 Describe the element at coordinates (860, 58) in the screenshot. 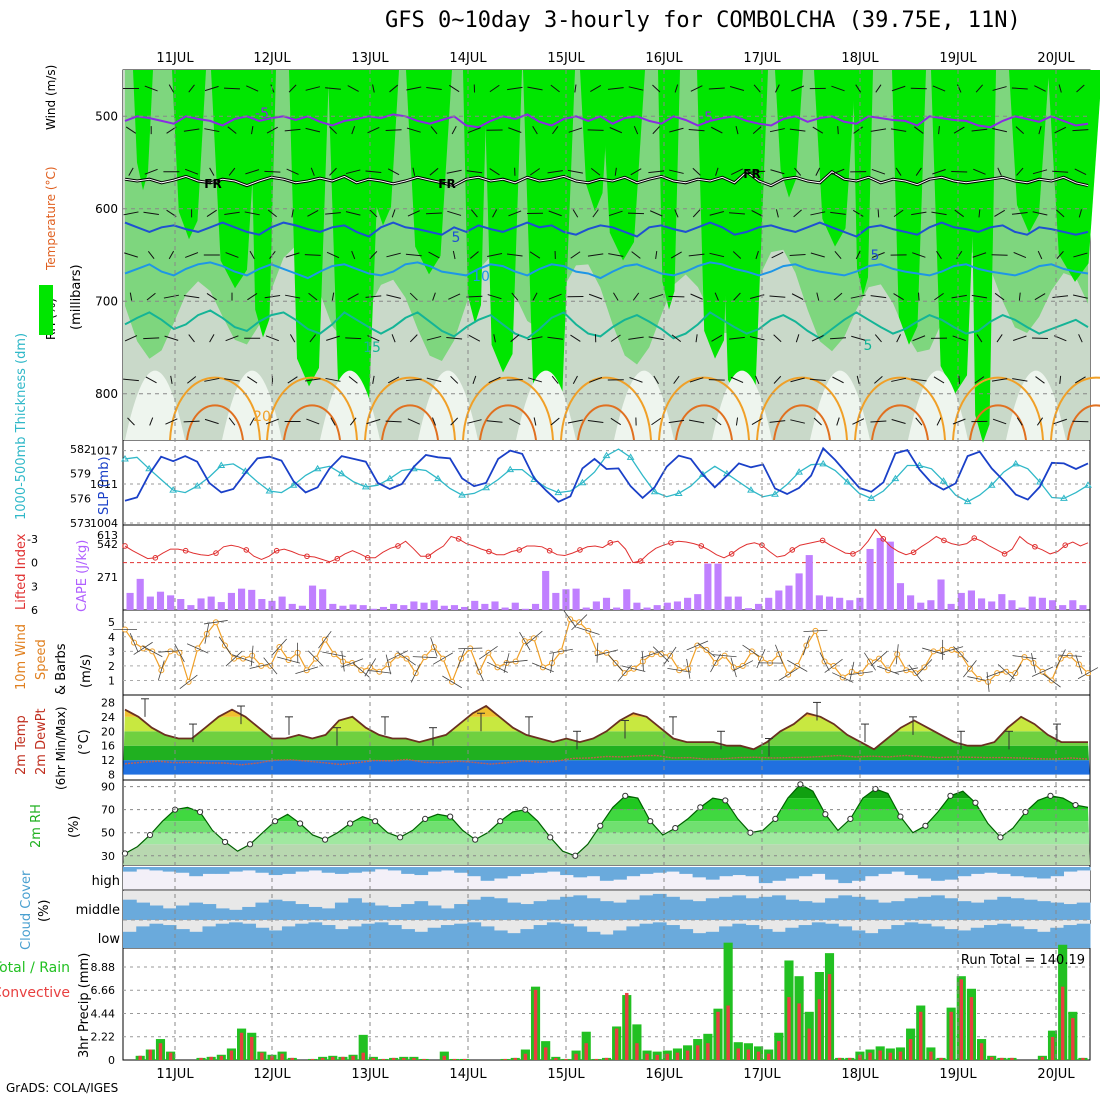

I see `date-label-top: 18JUL` at that location.